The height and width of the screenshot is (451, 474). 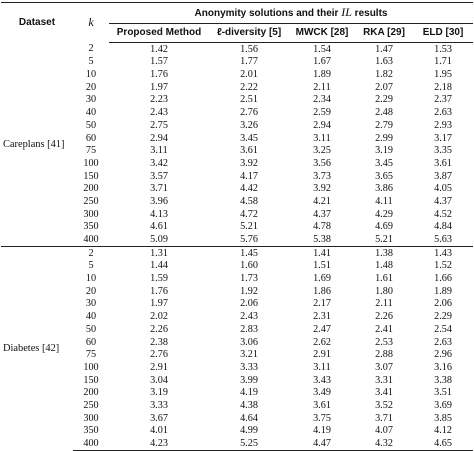 What do you see at coordinates (322, 201) in the screenshot?
I see `il-value: 4.21` at bounding box center [322, 201].